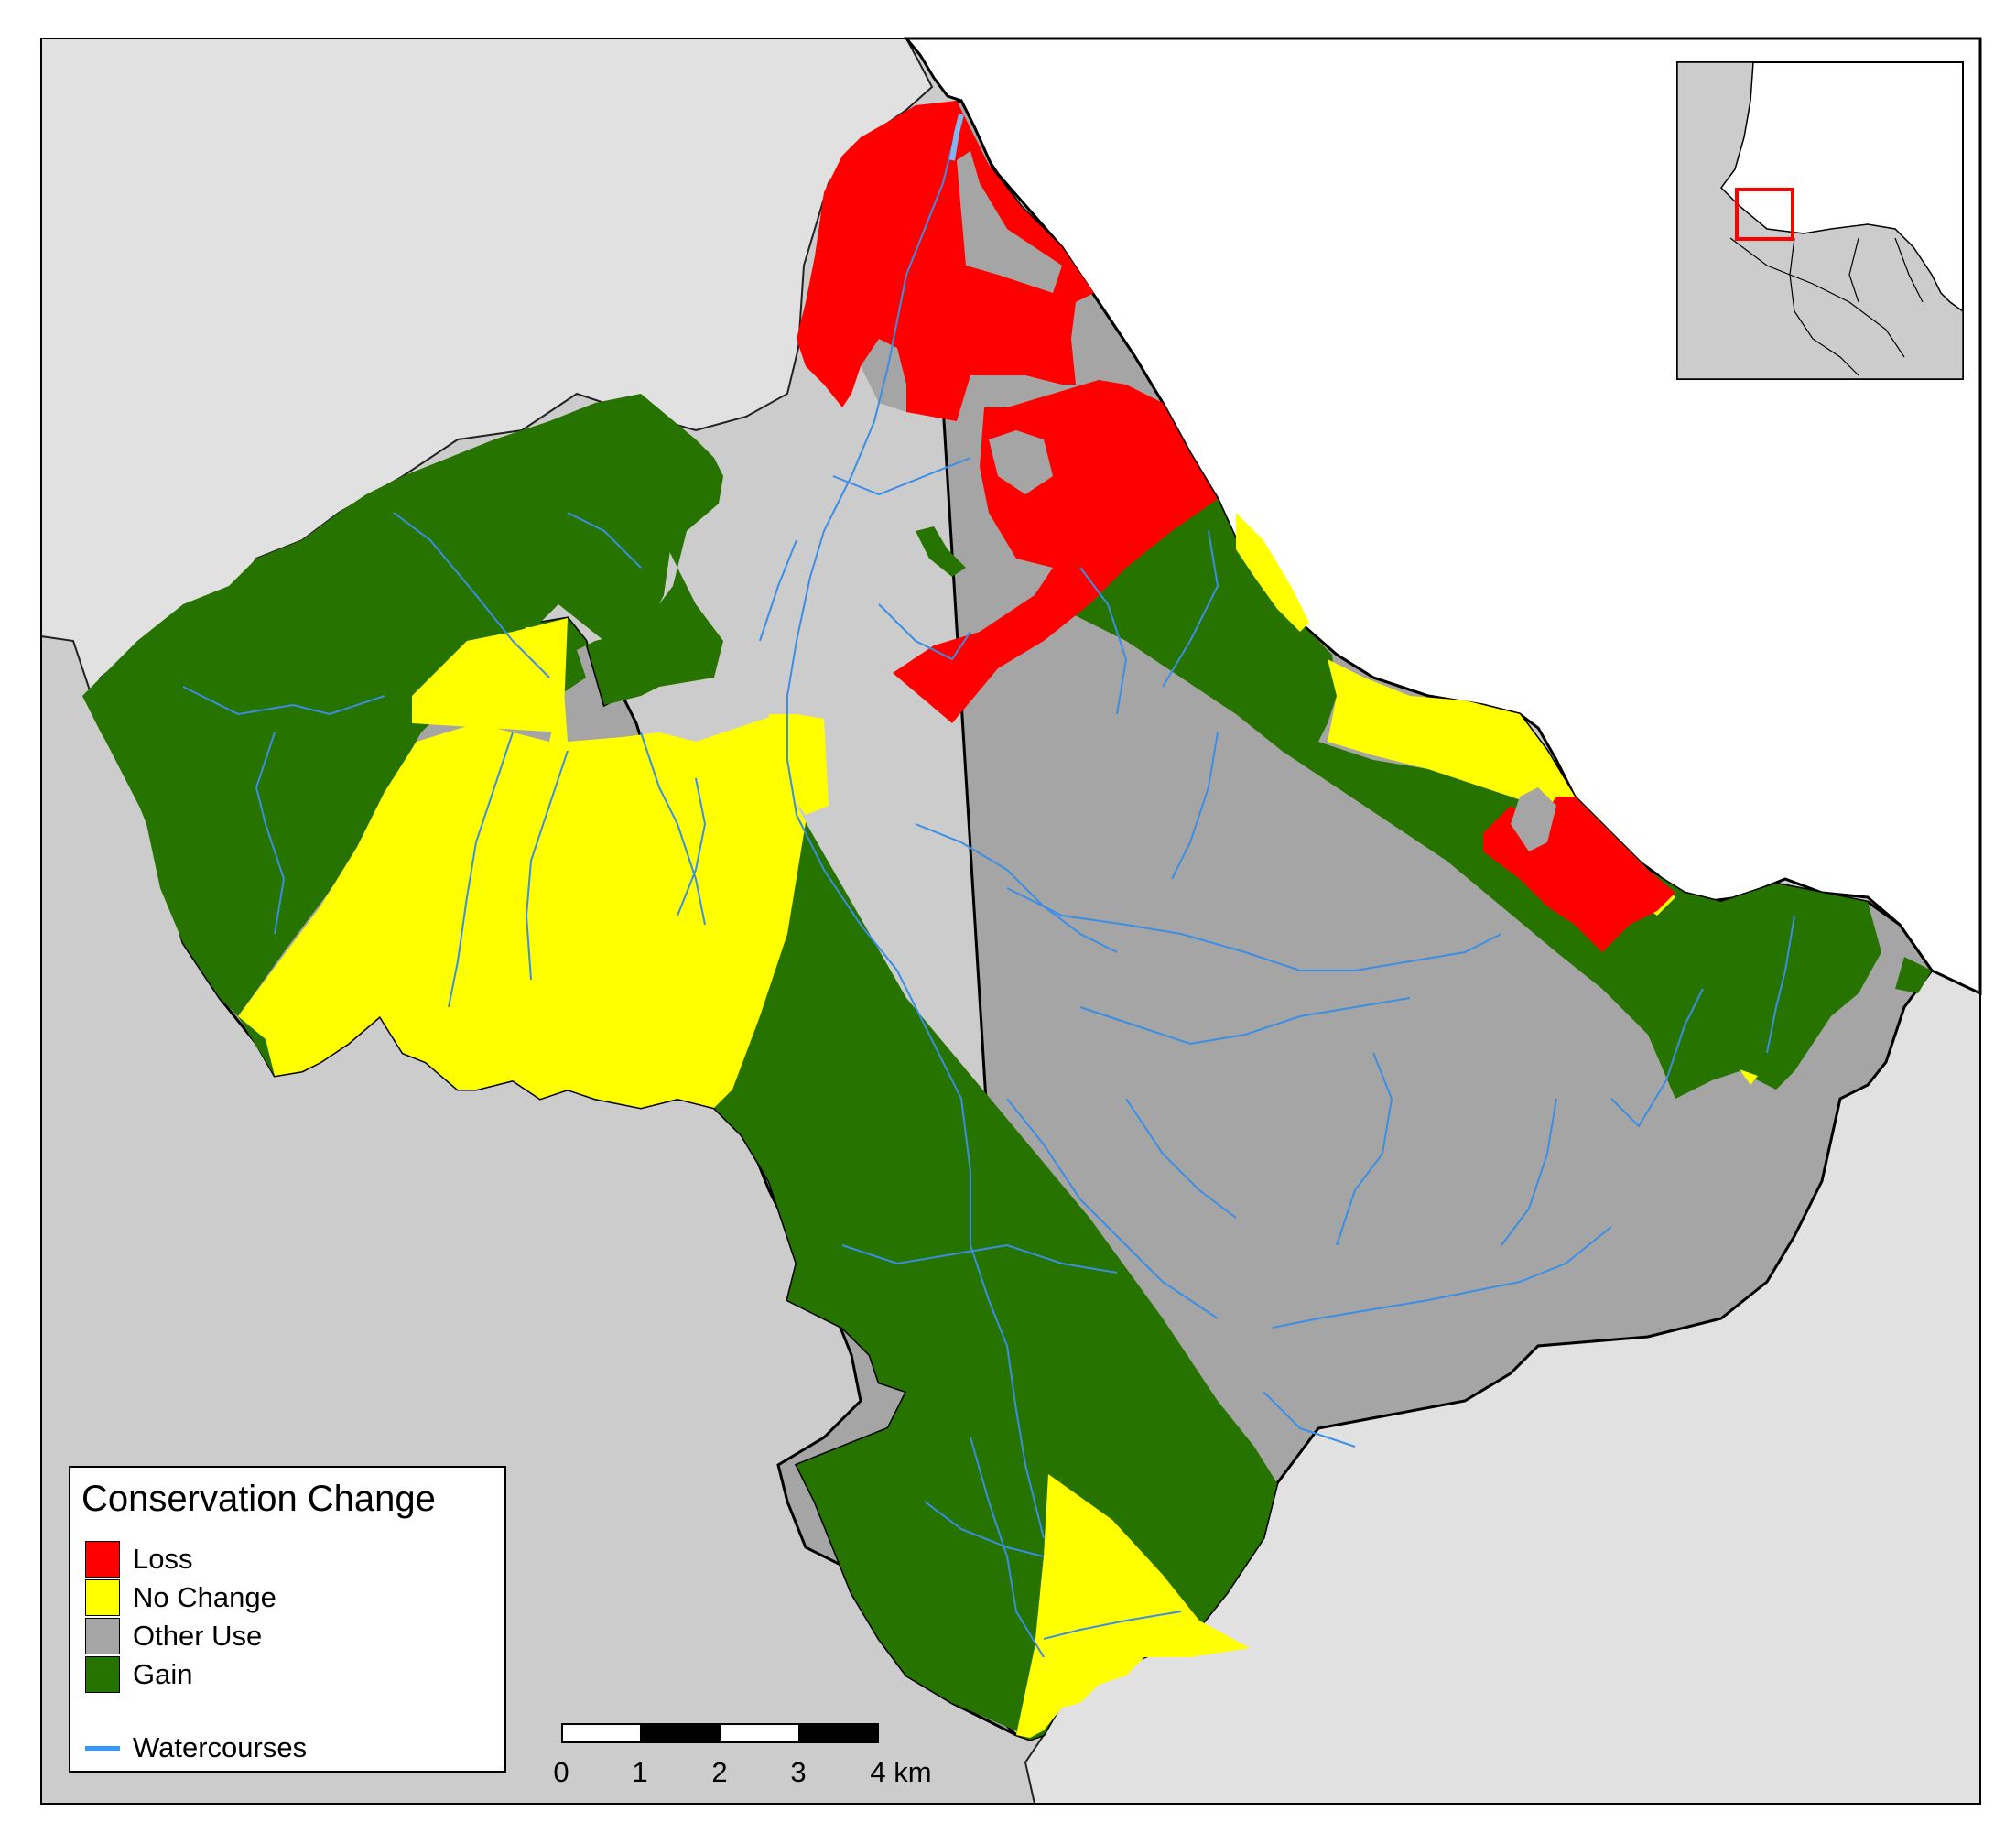 The width and height of the screenshot is (2016, 1833). Describe the element at coordinates (163, 1674) in the screenshot. I see `legend-label-gain: Gain` at that location.